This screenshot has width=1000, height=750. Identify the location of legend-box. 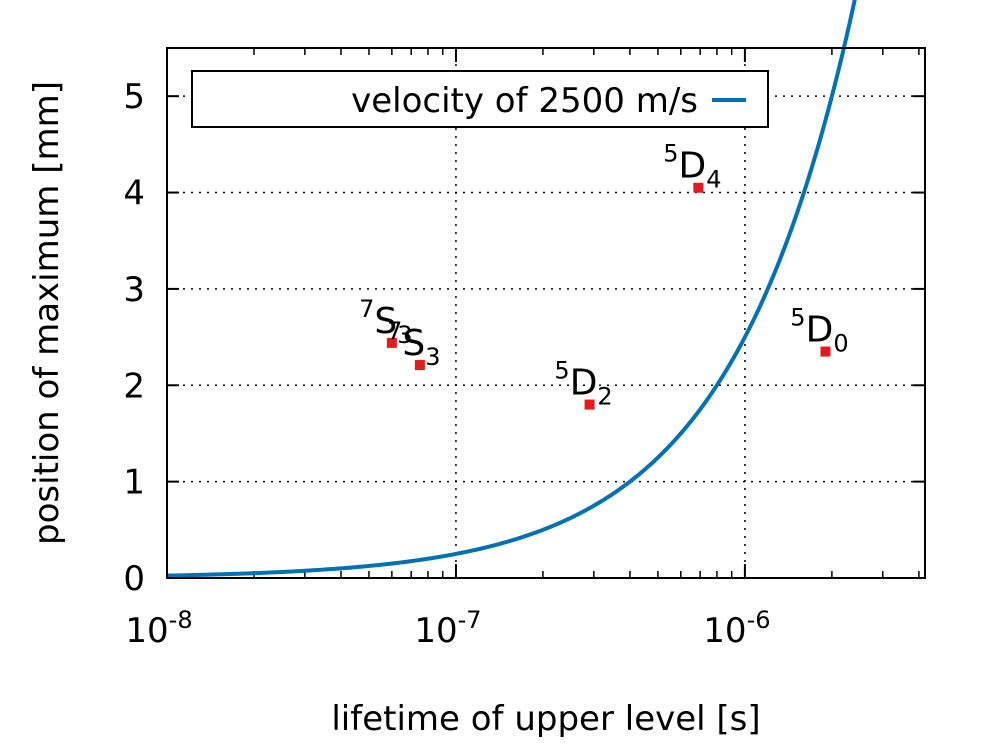
(480, 99).